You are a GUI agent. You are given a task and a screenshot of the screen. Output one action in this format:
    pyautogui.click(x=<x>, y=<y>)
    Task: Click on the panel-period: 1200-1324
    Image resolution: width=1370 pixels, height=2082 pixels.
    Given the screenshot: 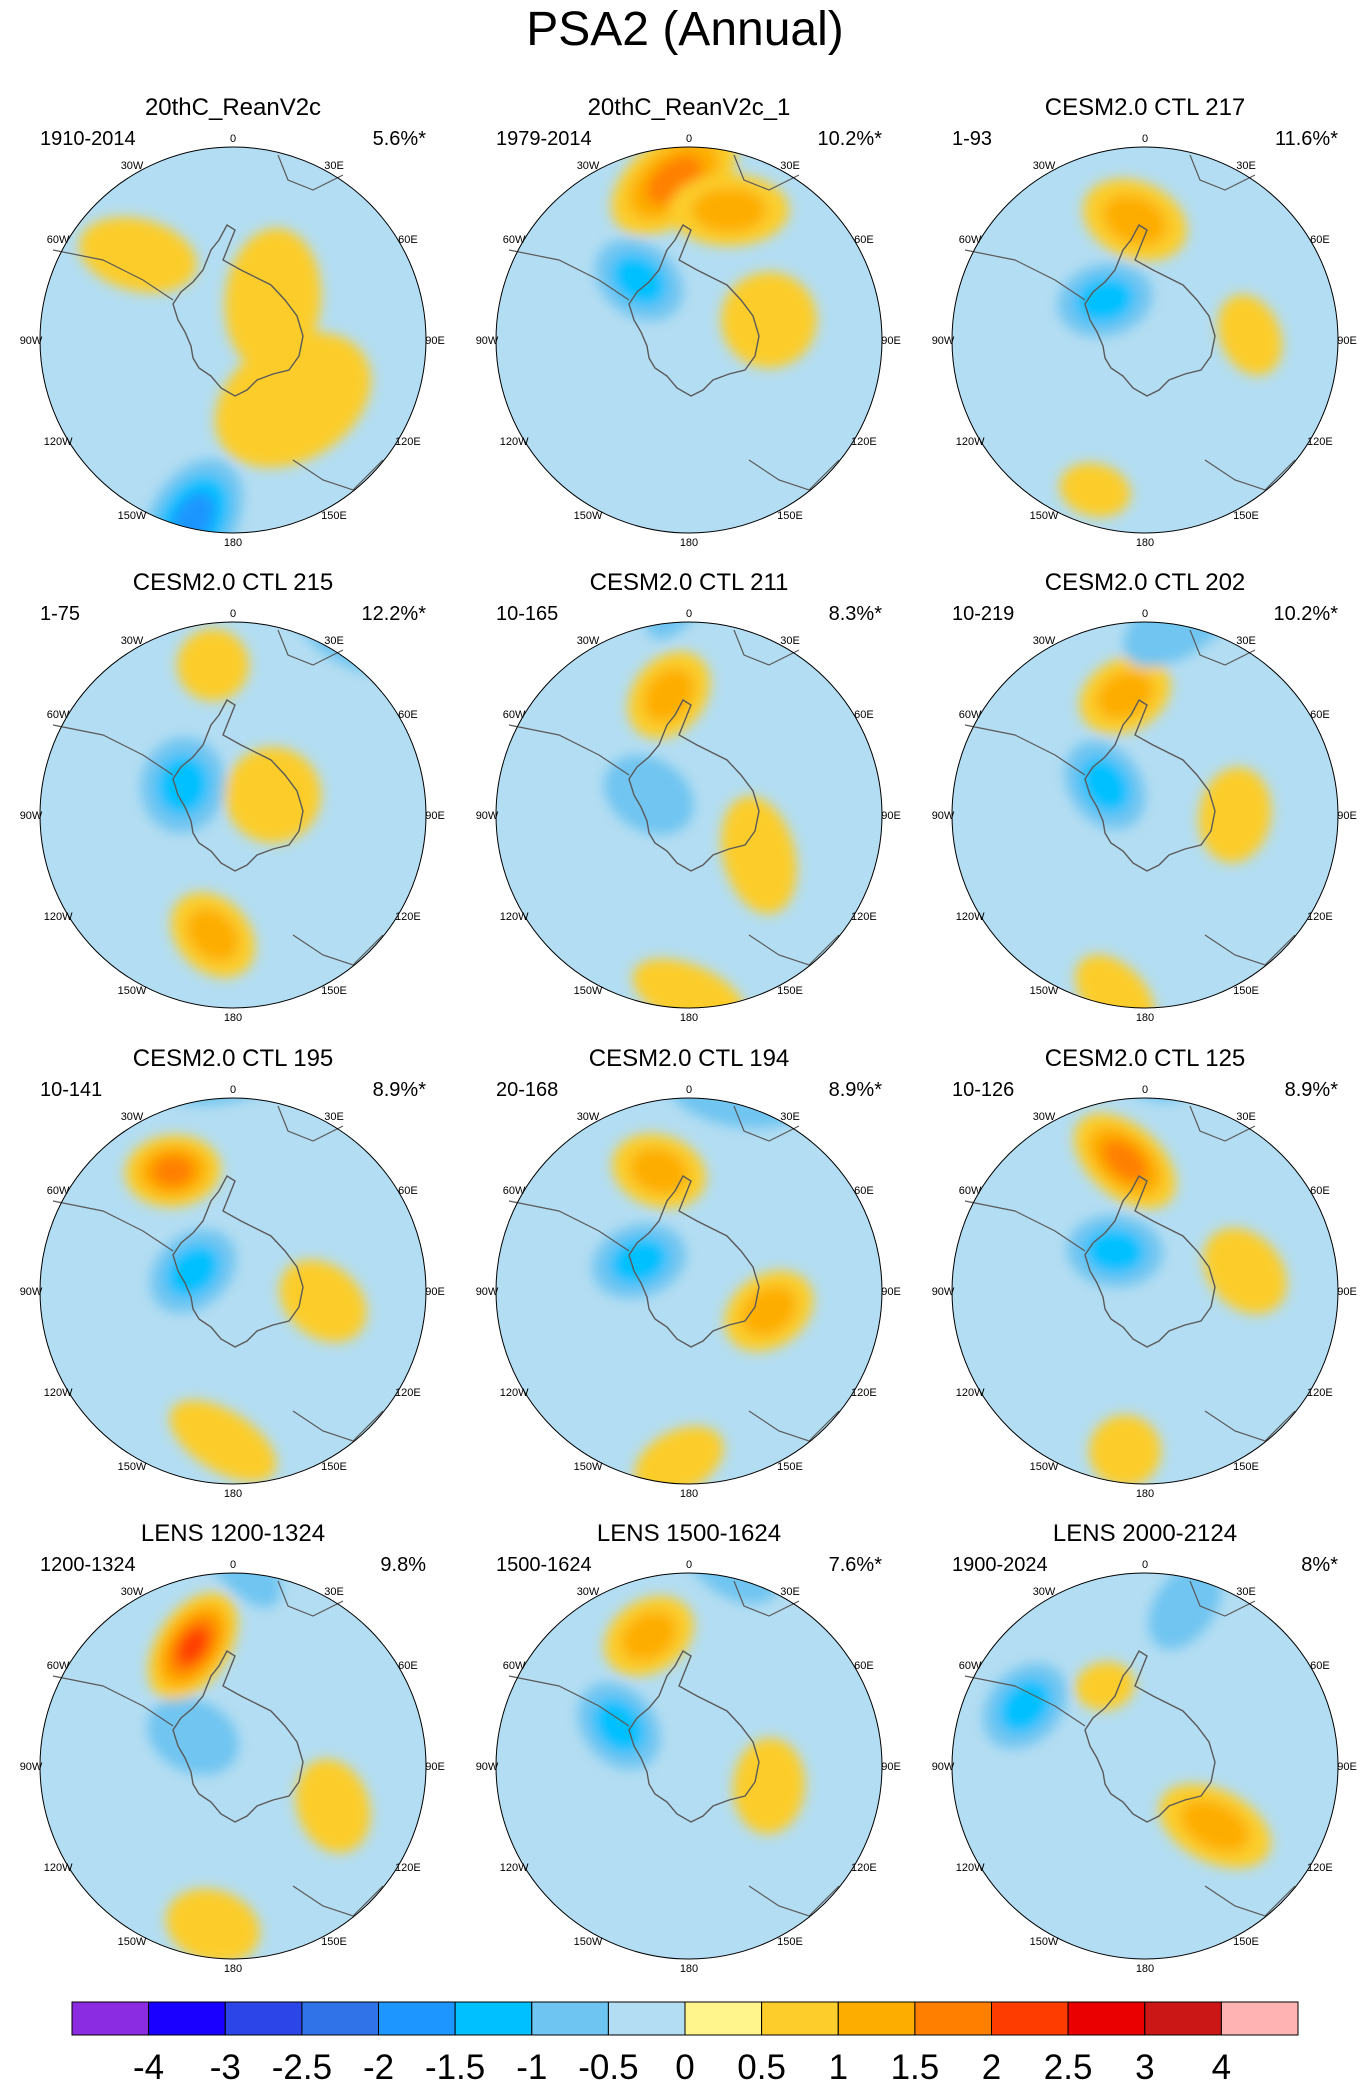 What is the action you would take?
    pyautogui.click(x=88, y=1565)
    